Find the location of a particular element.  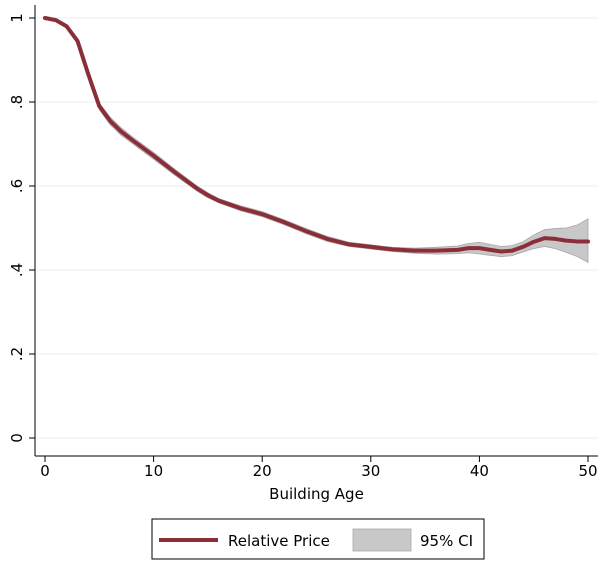

legend-swatch-ci is located at coordinates (382, 540).